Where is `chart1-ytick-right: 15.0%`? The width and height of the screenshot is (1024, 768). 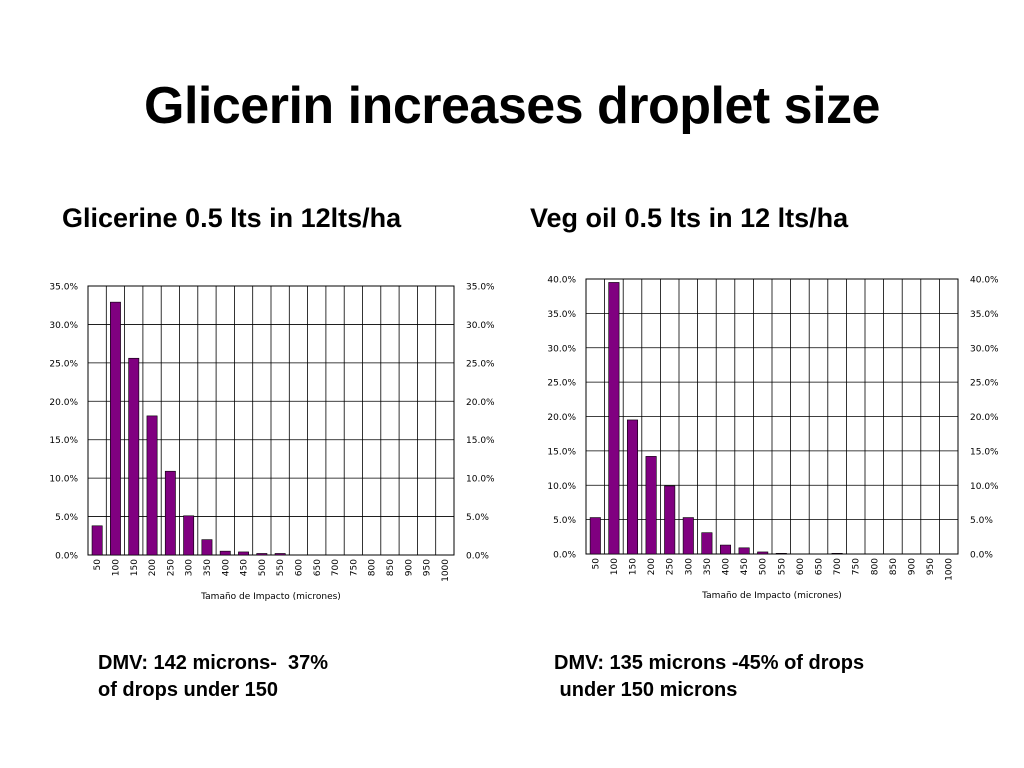 chart1-ytick-right: 15.0% is located at coordinates (480, 441).